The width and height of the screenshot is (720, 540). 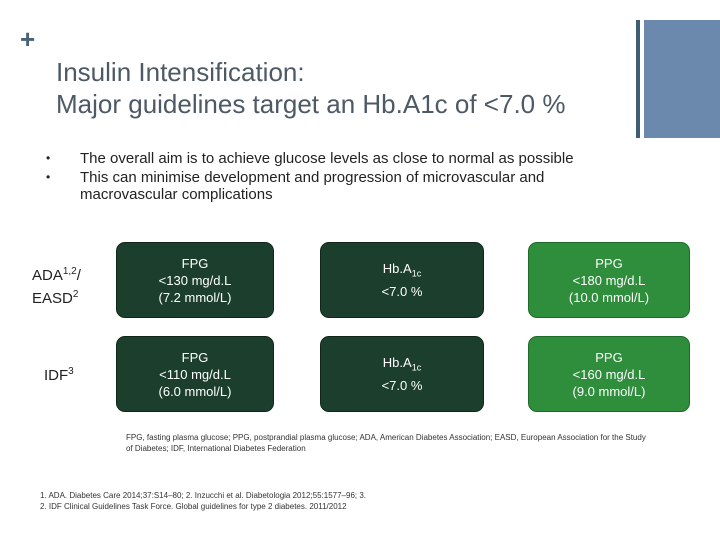 I want to click on box-value: <180 mg/d.L, so click(x=609, y=280).